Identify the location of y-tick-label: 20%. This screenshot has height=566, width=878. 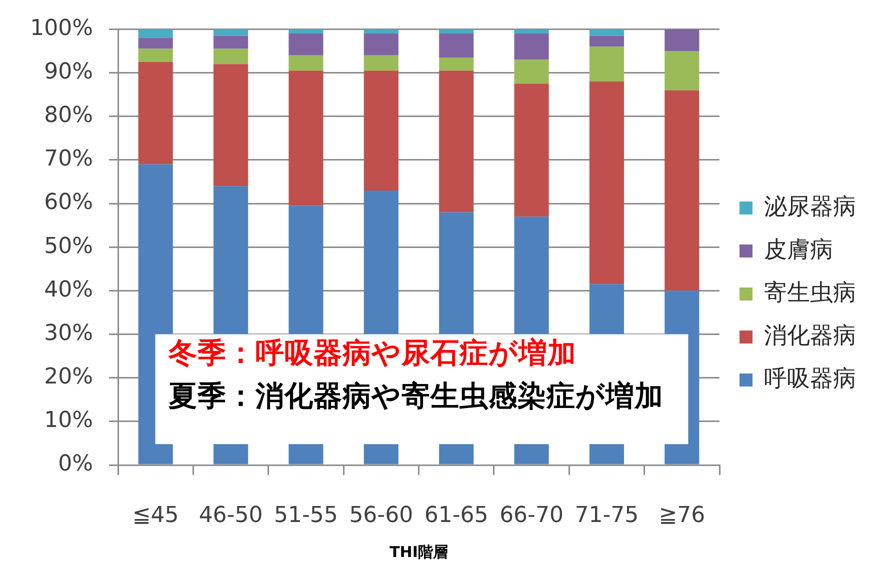
(68, 377).